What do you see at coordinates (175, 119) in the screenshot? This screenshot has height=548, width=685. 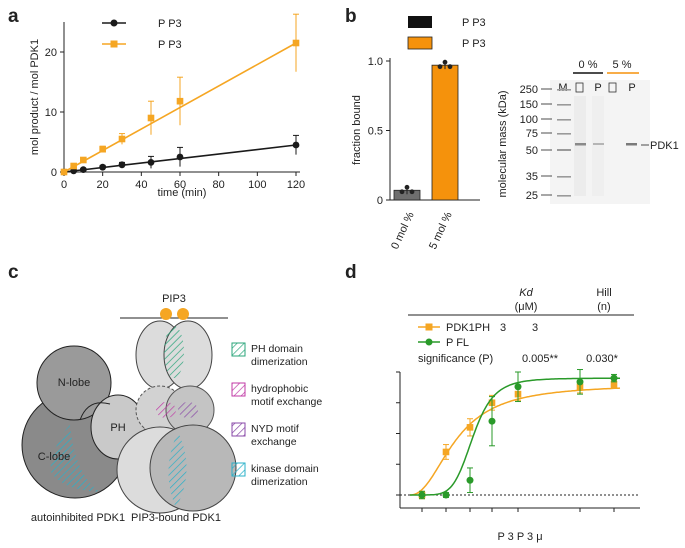 I see `axis-a-ticks: 0 20 40 60 80 100 120 0 10 20` at bounding box center [175, 119].